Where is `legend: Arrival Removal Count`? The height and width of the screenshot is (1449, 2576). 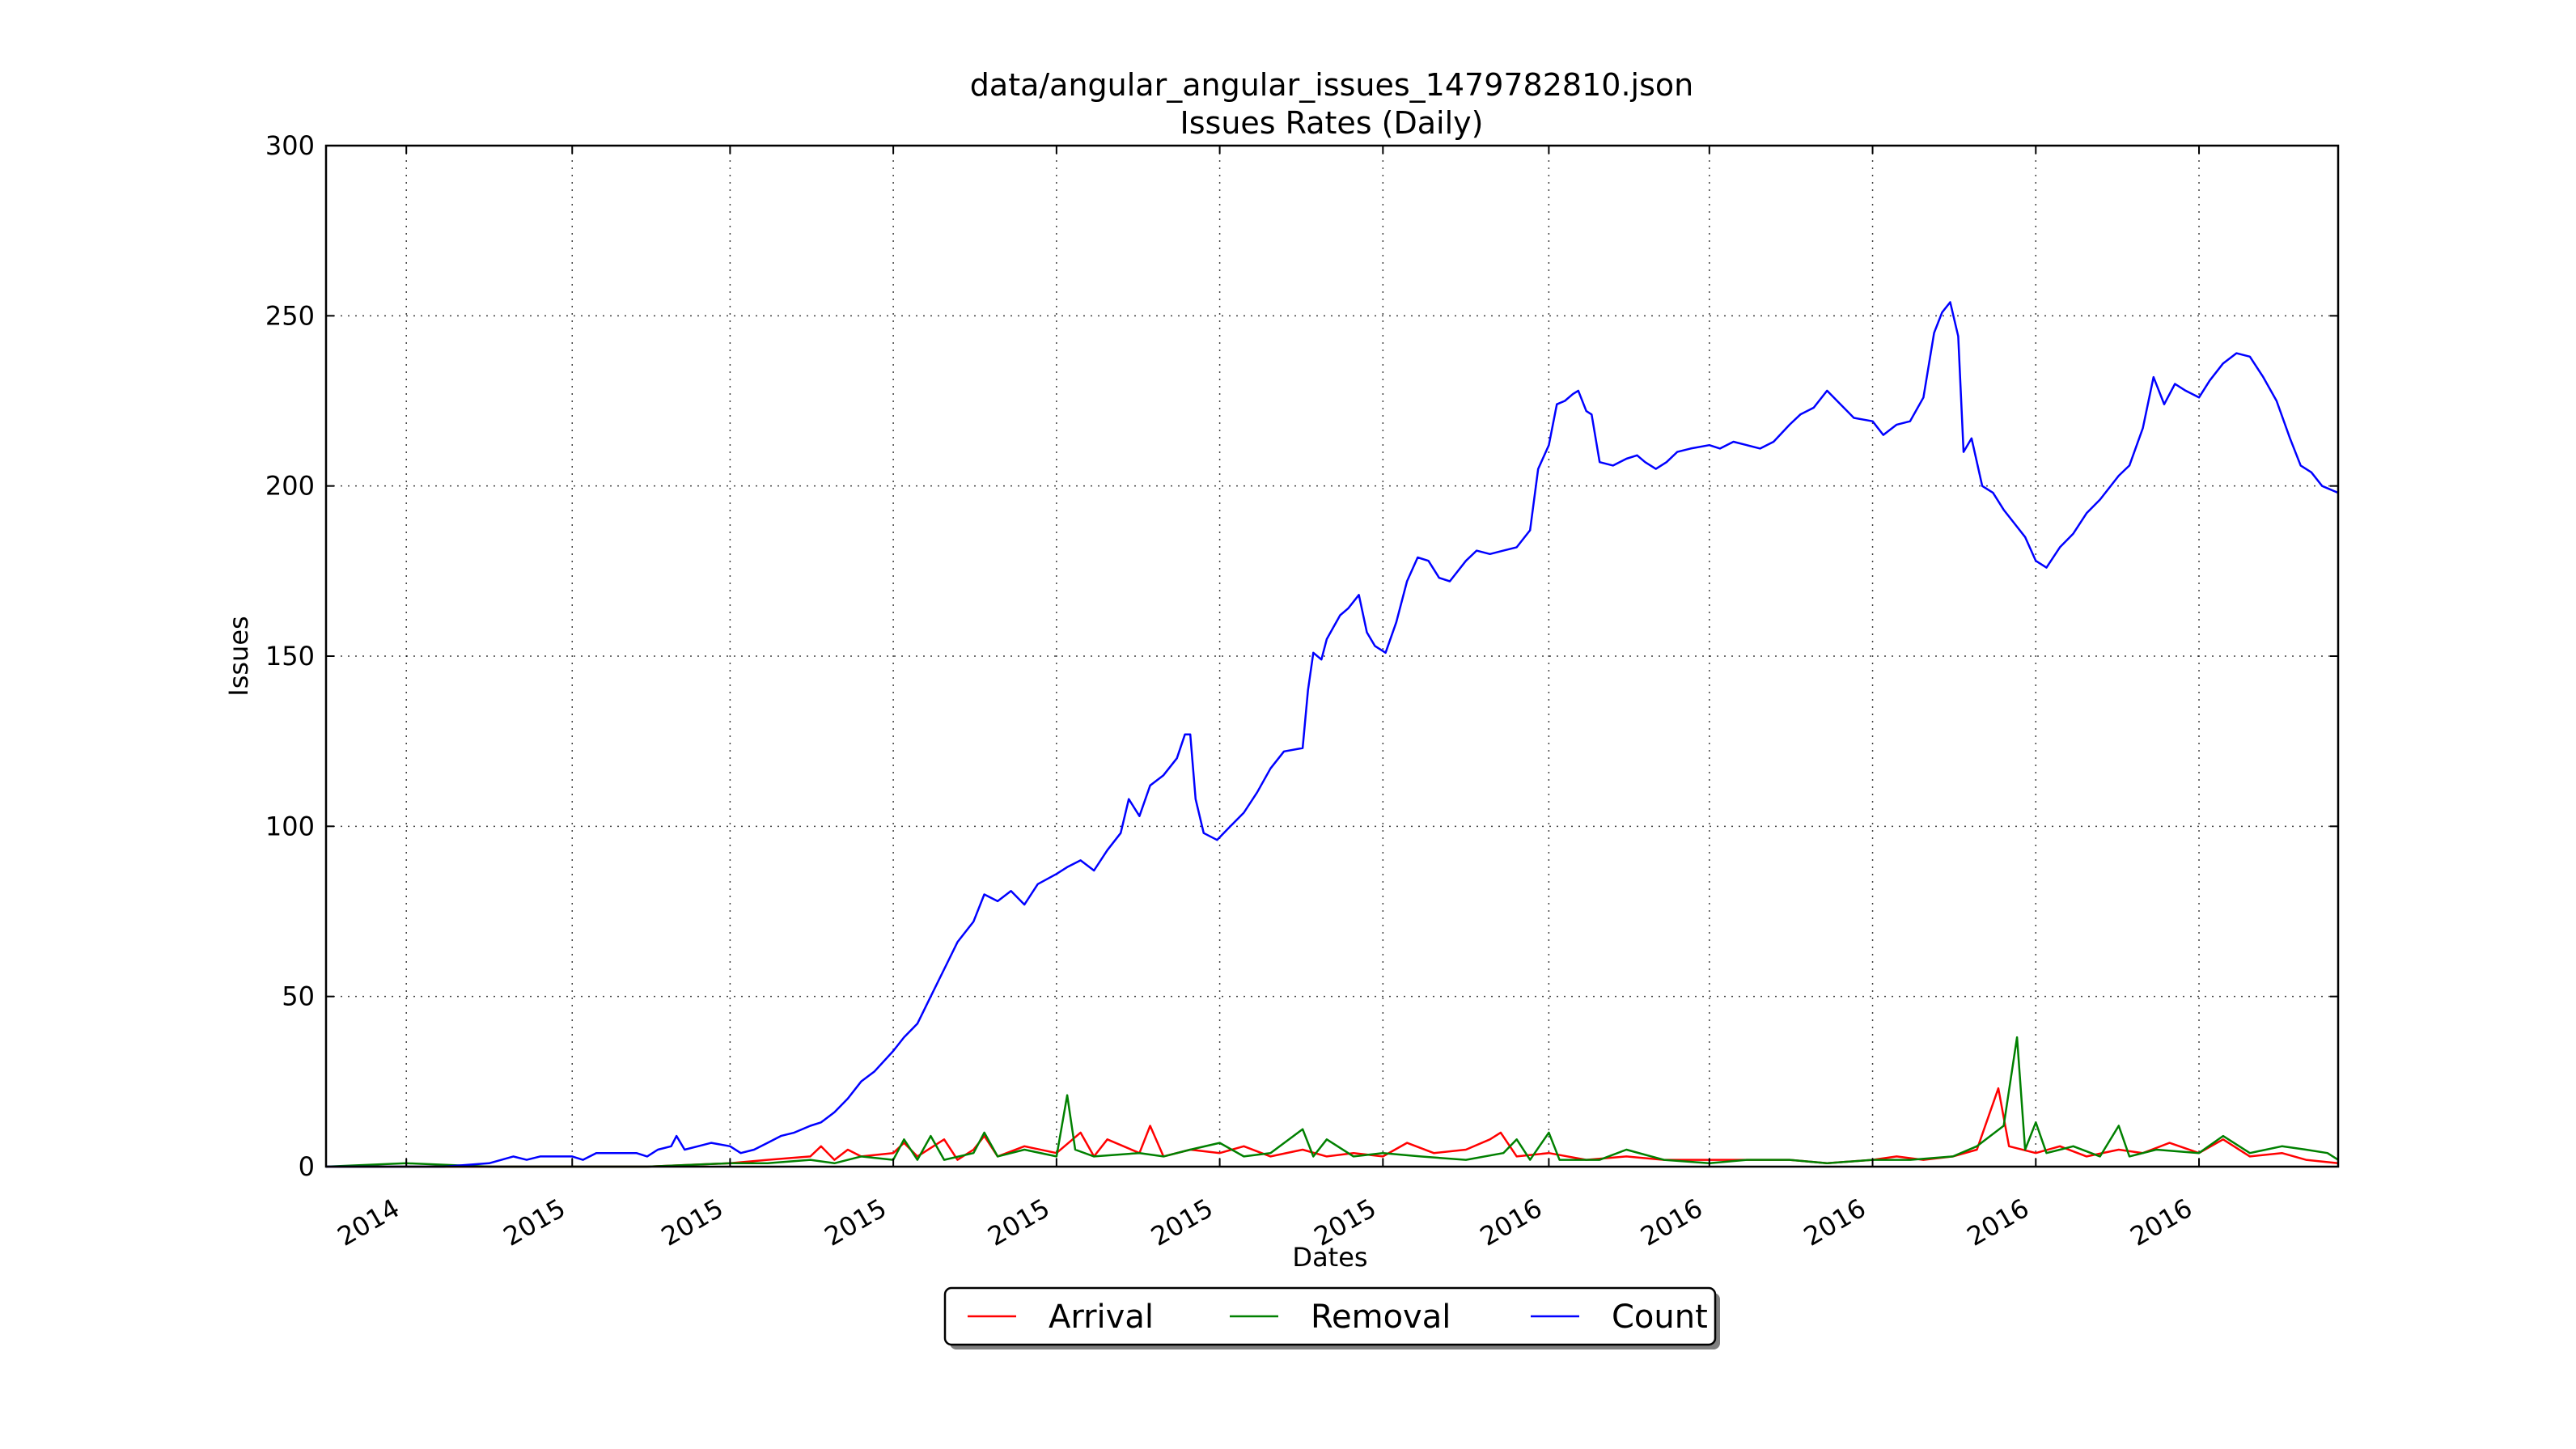
legend: Arrival Removal Count is located at coordinates (1331, 1317).